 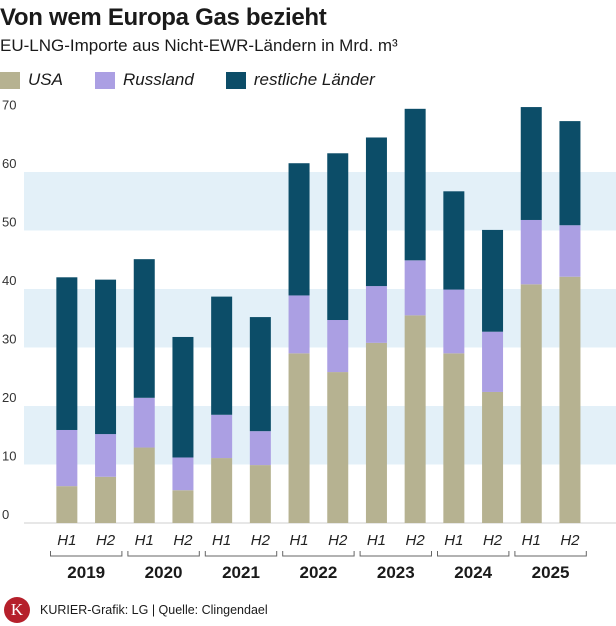 I want to click on y-tick-label: 70, so click(x=9, y=105).